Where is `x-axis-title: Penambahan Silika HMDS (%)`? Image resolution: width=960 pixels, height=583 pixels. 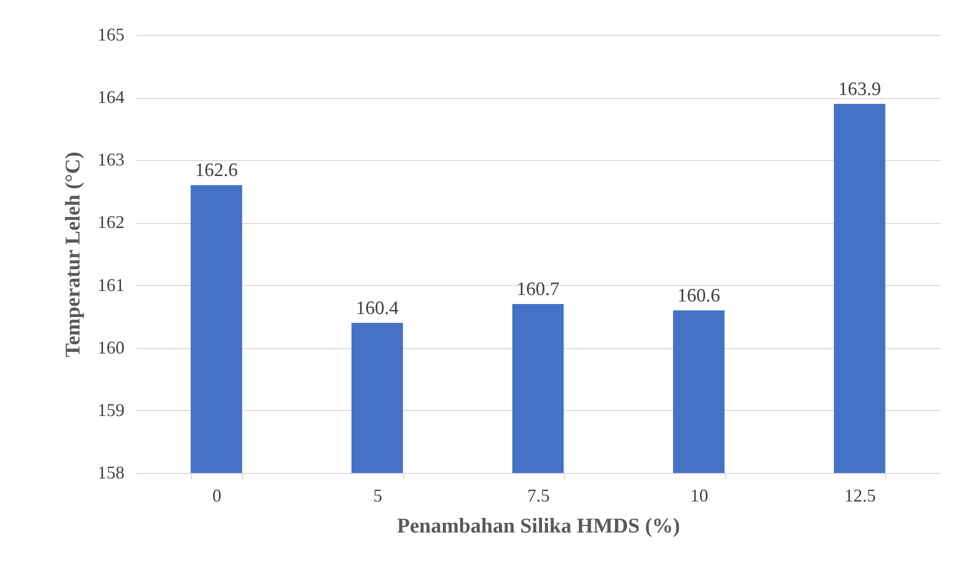 x-axis-title: Penambahan Silika HMDS (%) is located at coordinates (538, 526).